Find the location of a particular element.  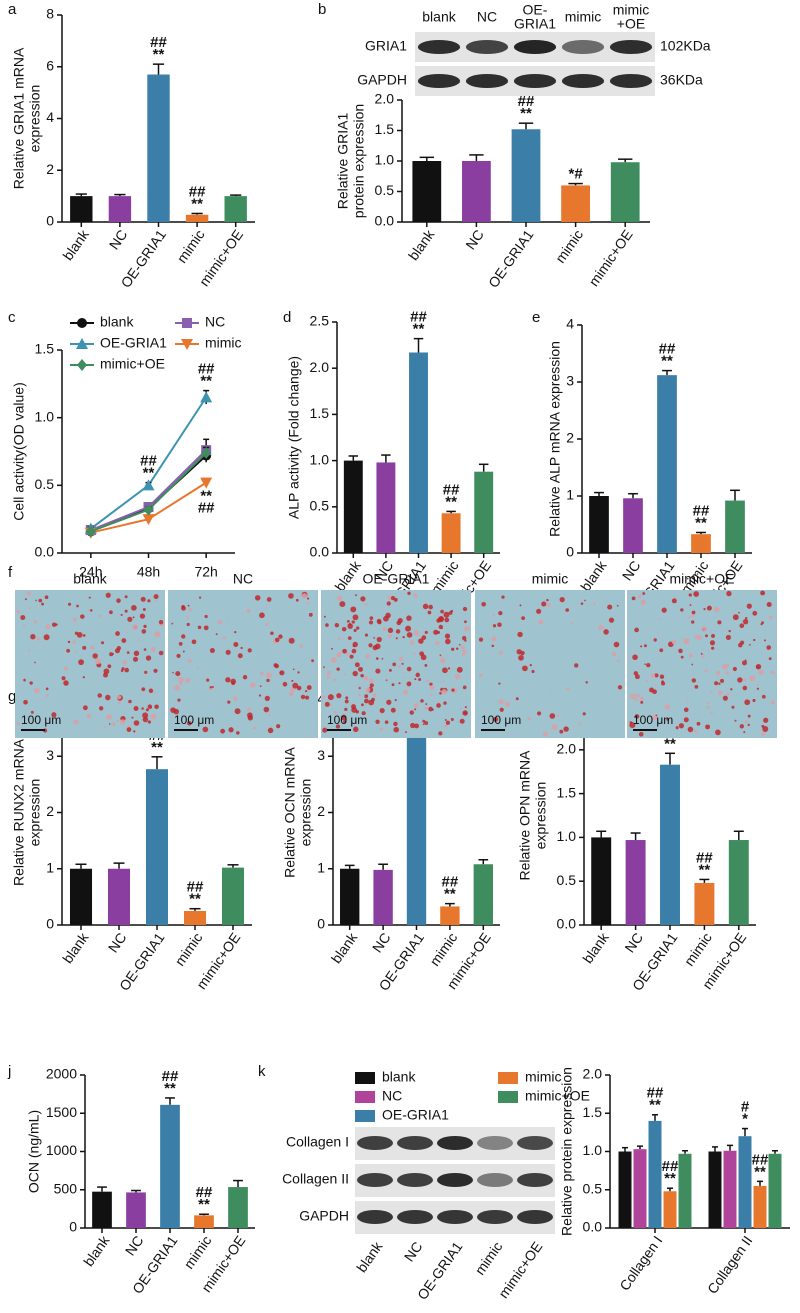

y-axis-label: Relative protein expression is located at coordinates (567, 1151).